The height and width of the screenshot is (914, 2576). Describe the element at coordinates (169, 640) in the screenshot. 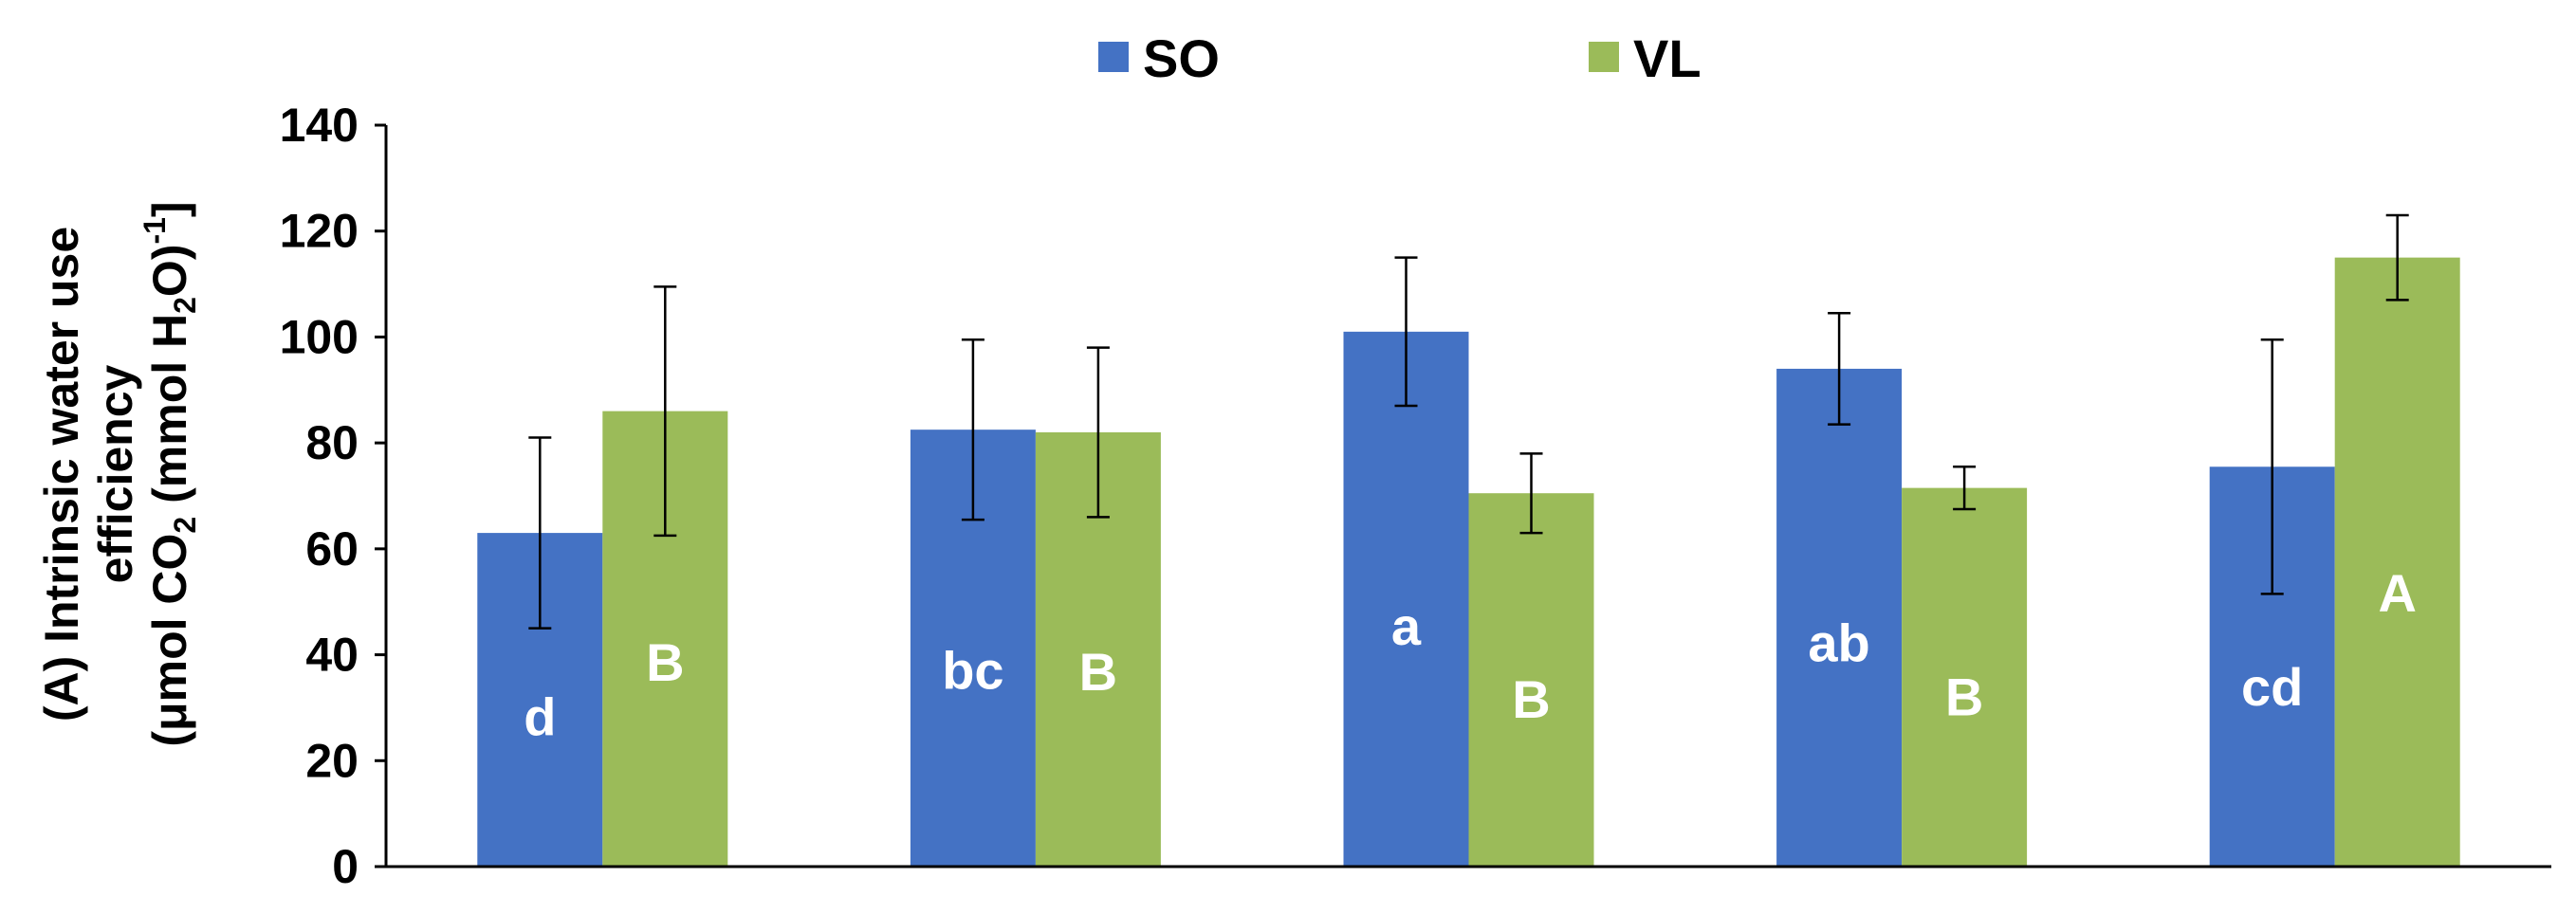

I see `ylabel-part-1: (μmol CO` at that location.